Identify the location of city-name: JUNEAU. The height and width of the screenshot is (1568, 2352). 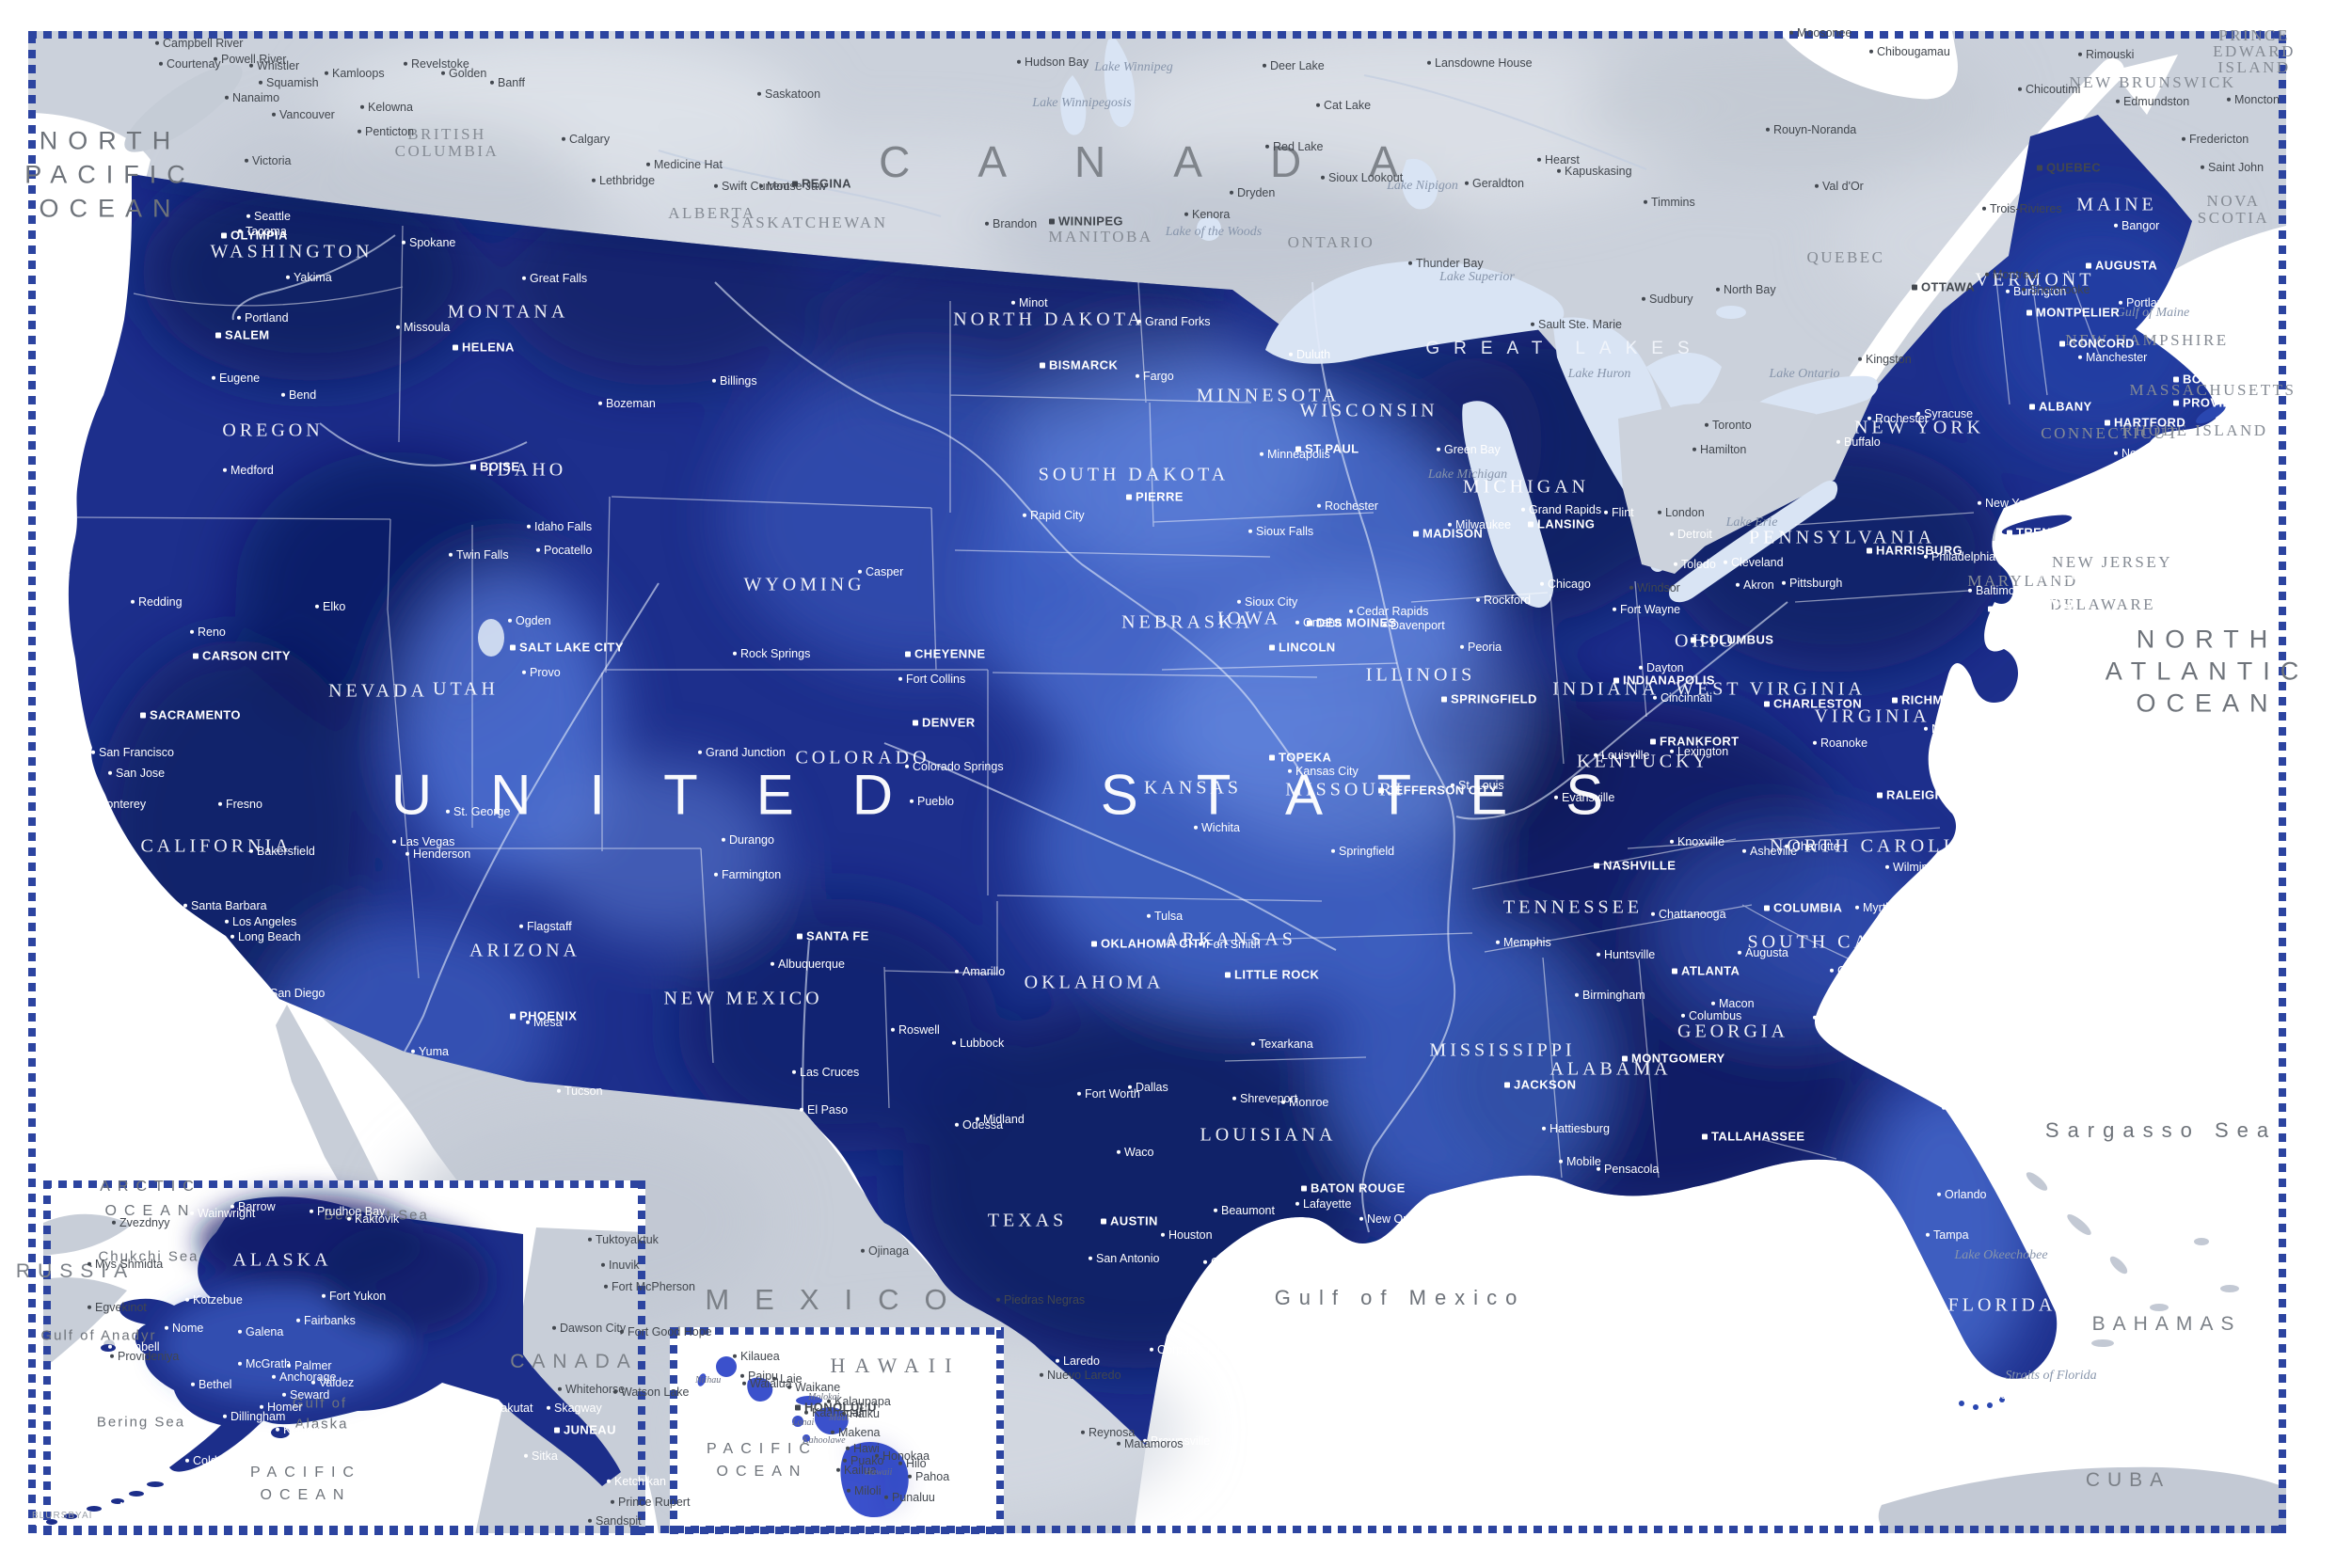
(590, 1429).